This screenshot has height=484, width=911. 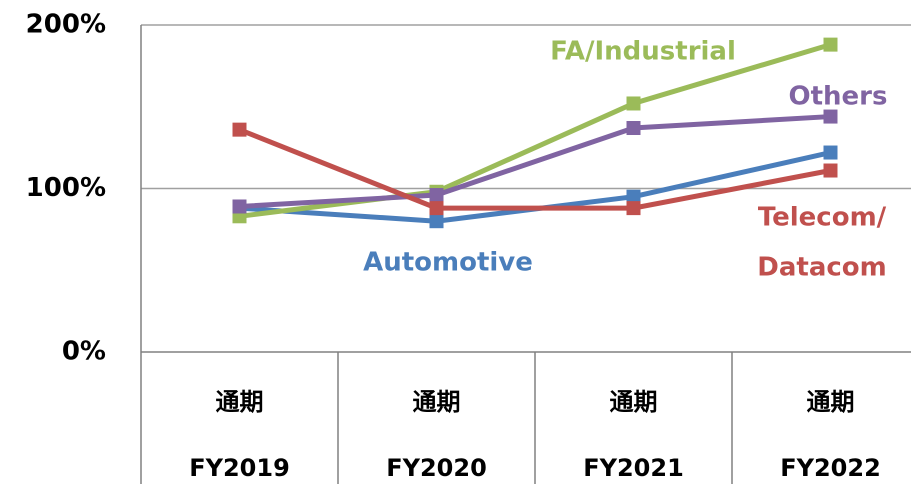 What do you see at coordinates (643, 52) in the screenshot?
I see `series-label: FA/Industrial` at bounding box center [643, 52].